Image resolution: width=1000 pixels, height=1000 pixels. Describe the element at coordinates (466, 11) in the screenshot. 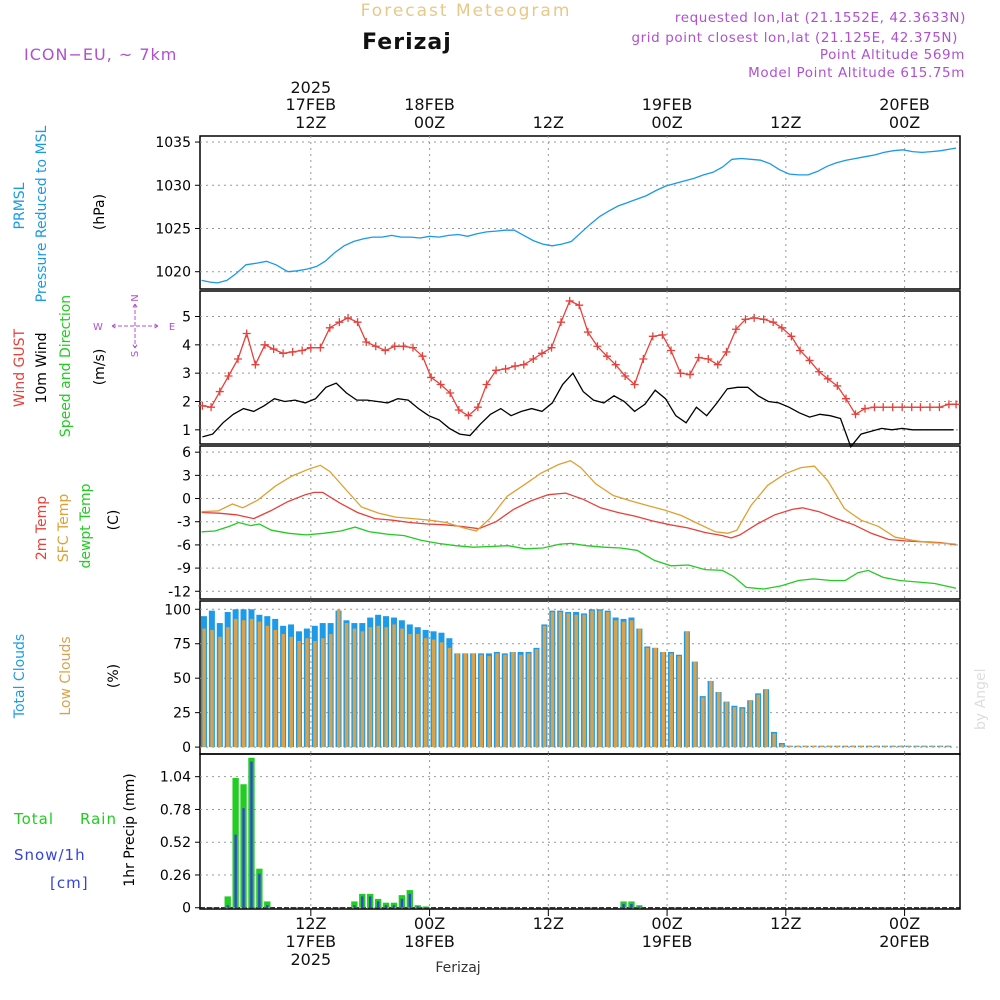

I see `chart-title: Forecast Meteogram` at that location.